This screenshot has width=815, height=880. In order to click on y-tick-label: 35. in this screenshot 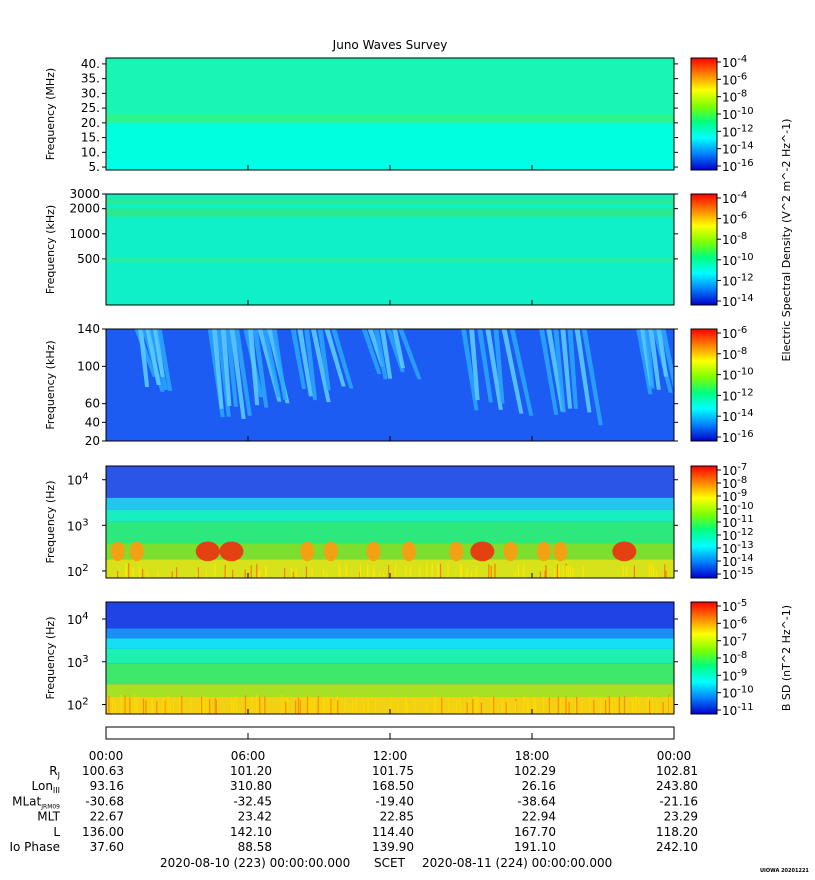, I will do `click(90, 79)`.